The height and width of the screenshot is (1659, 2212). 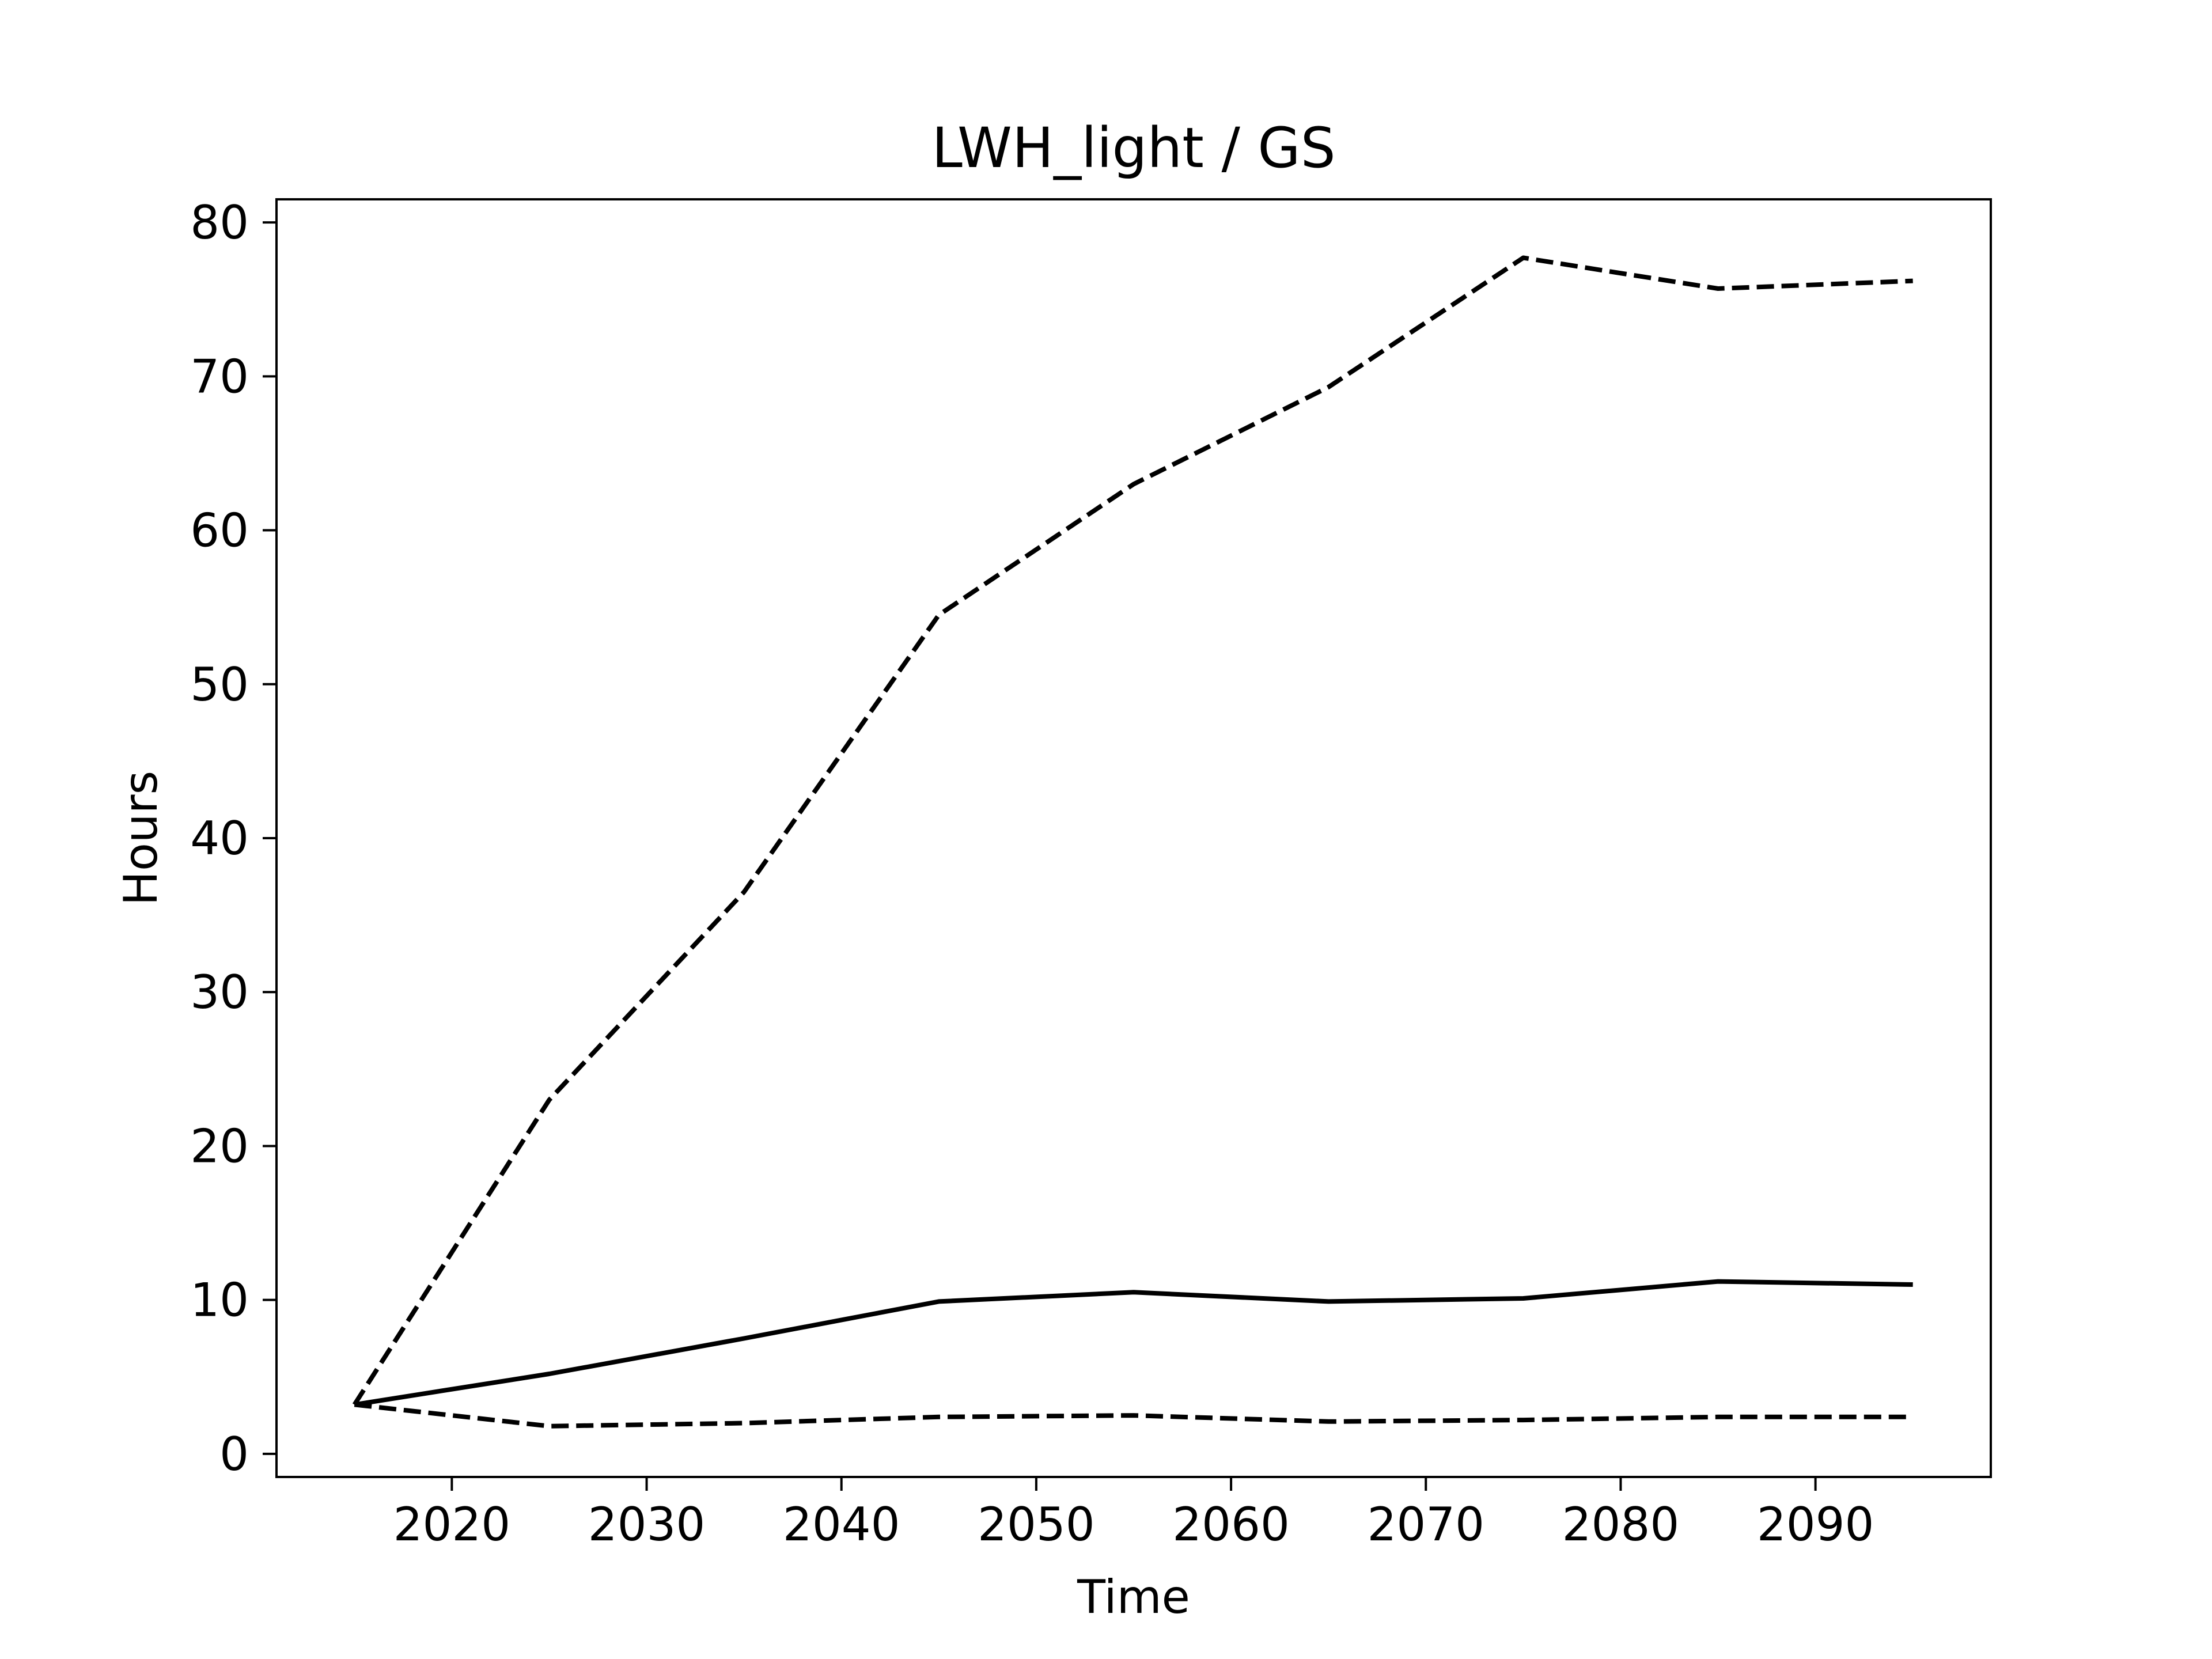 What do you see at coordinates (219, 222) in the screenshot?
I see `y-tick-label: 80` at bounding box center [219, 222].